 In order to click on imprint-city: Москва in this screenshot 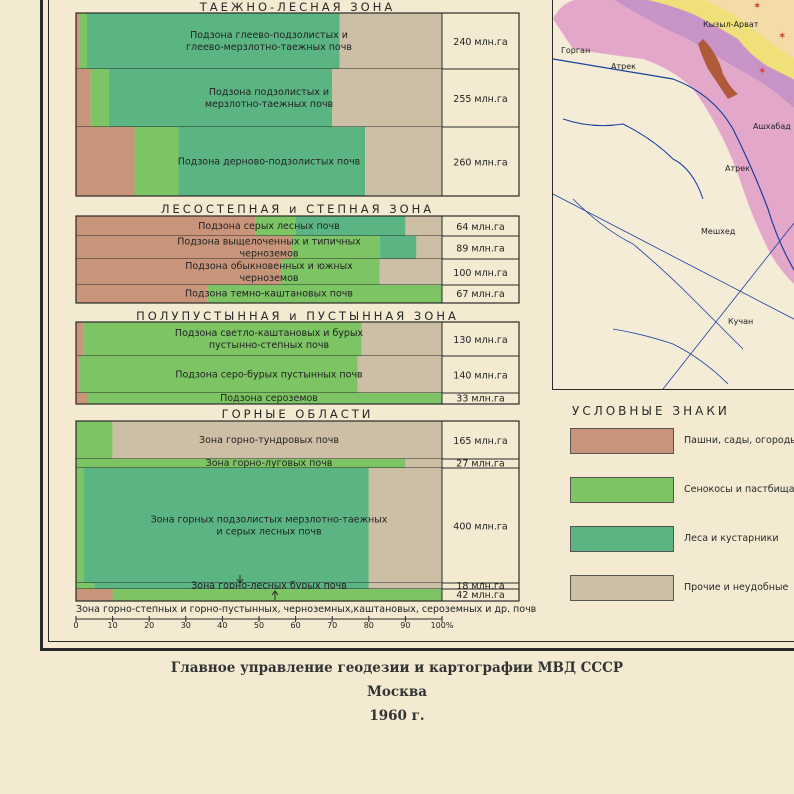, I will do `click(397, 692)`.